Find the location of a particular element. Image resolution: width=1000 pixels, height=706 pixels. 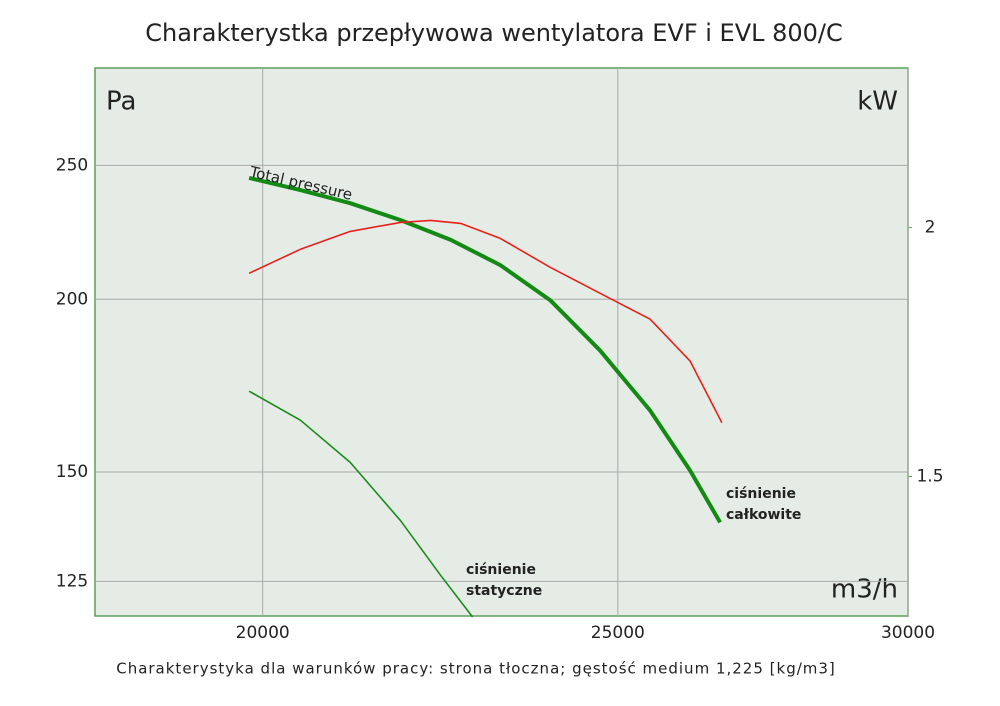

y-tick-label: 150 is located at coordinates (72, 472).